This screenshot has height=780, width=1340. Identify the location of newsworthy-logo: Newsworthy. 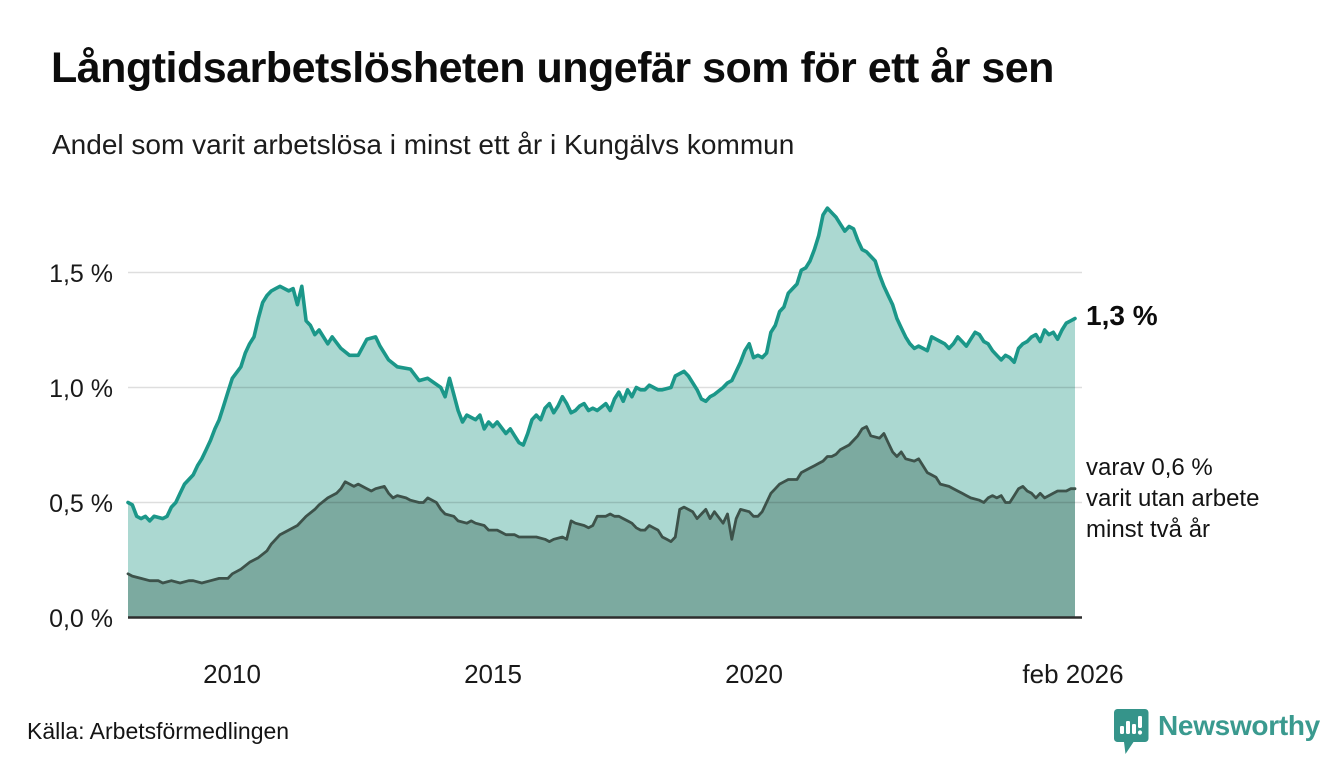
(1216, 732).